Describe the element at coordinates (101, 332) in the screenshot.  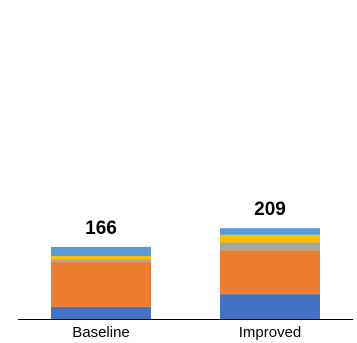
I see `x-tick-label: Baseline` at that location.